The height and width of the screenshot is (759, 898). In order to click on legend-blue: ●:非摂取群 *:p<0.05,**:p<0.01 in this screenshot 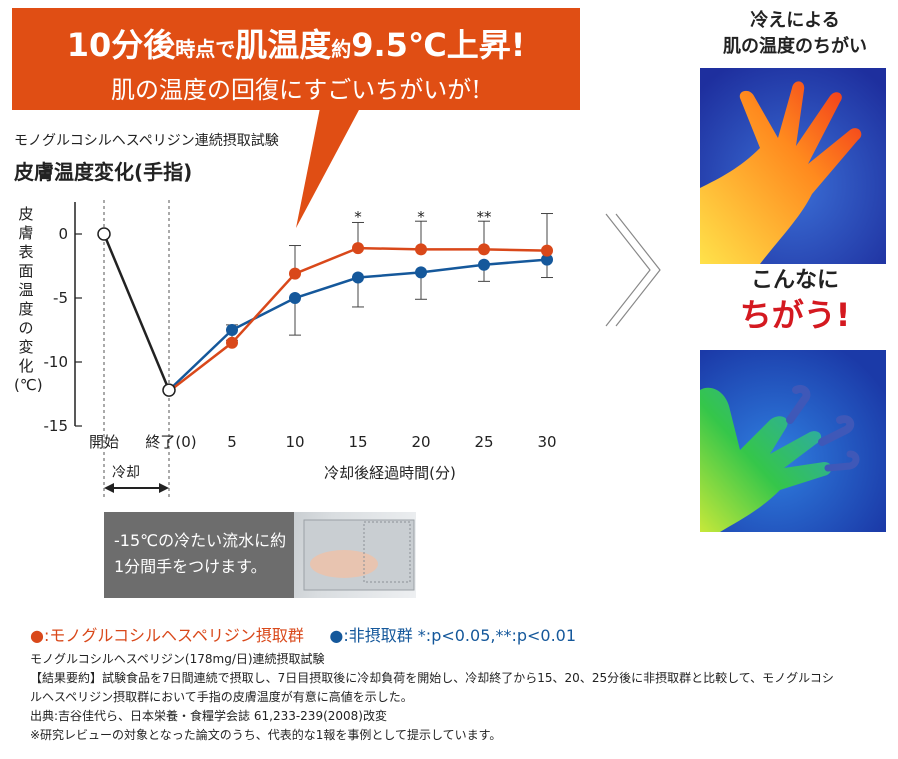, I will do `click(453, 635)`.